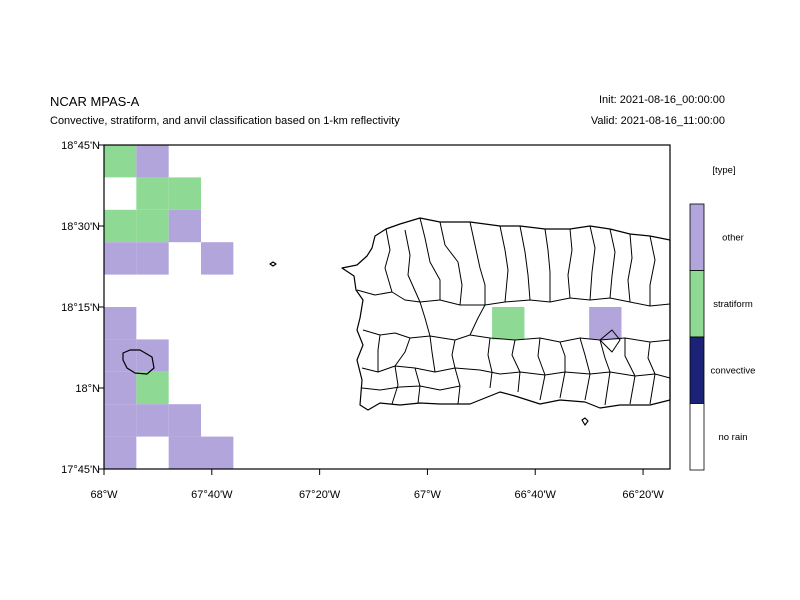 The image size is (800, 600). I want to click on x-tick-label: 66°40'W, so click(536, 495).